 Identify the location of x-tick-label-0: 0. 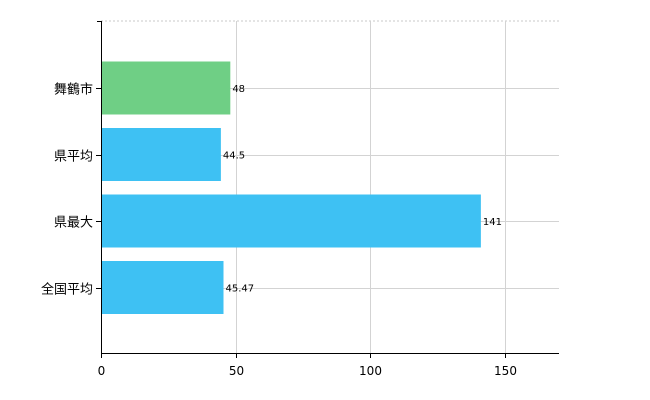
(102, 371).